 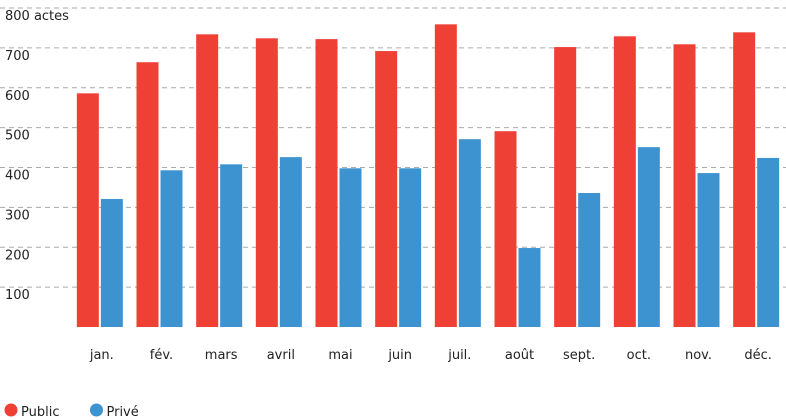 I want to click on x-tick-label: juil., so click(x=459, y=355).